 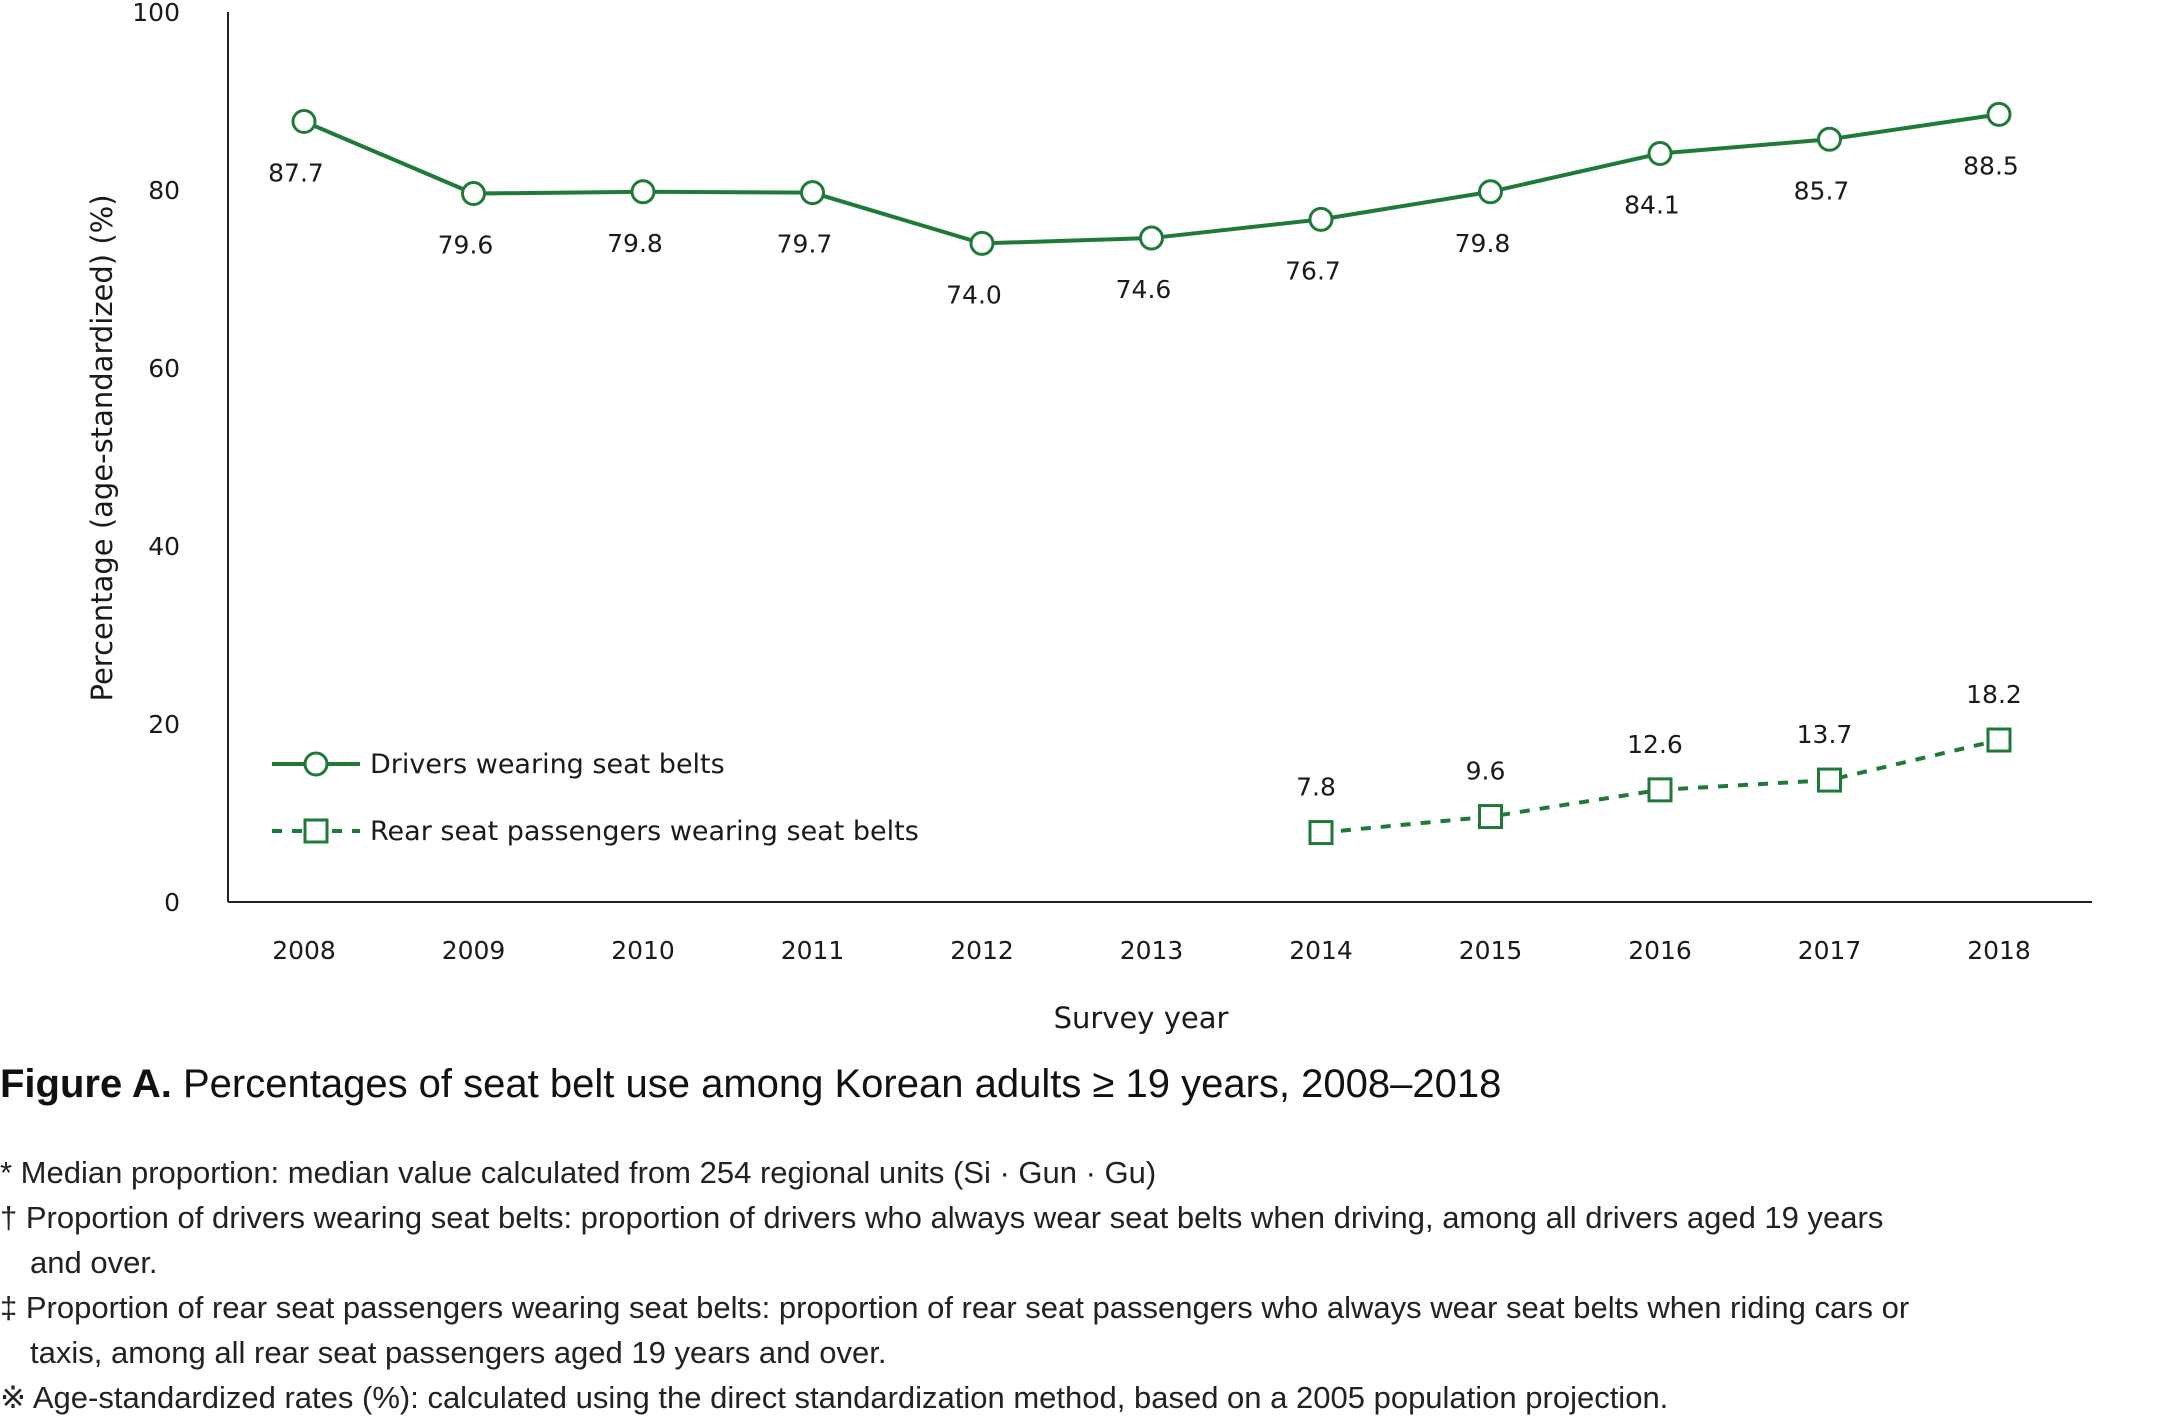 I want to click on figure-caption-prefix: Figure A., so click(x=86, y=1084).